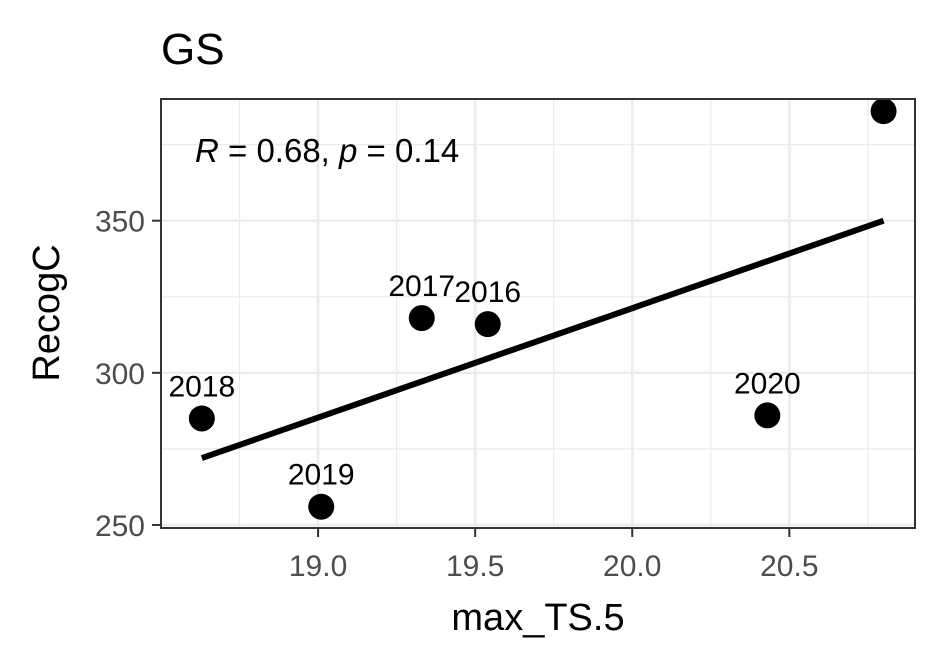 The height and width of the screenshot is (662, 939). I want to click on stat-annotation: R = 0.68, p = 0.14, so click(327, 150).